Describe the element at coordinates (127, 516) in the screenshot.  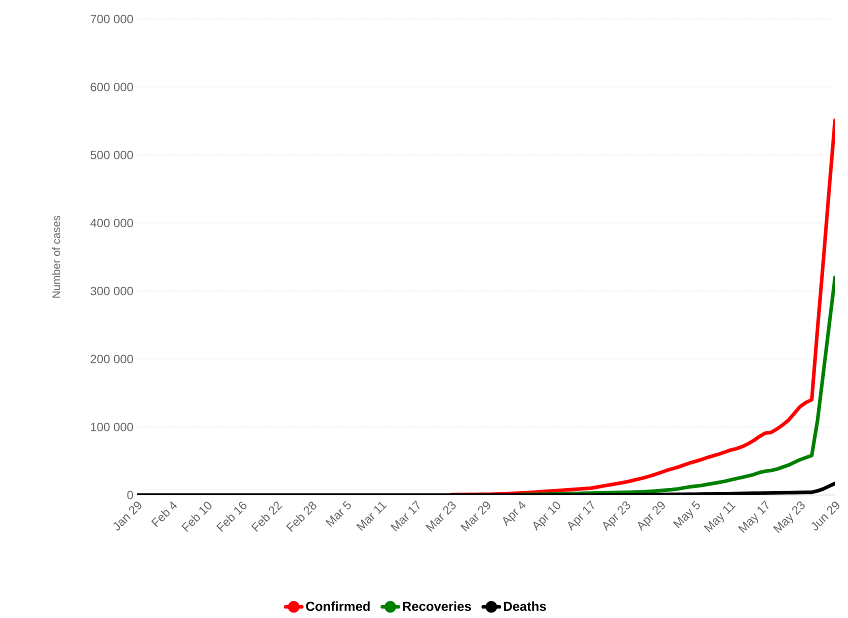
I see `x-tick-label: Jan 29` at that location.